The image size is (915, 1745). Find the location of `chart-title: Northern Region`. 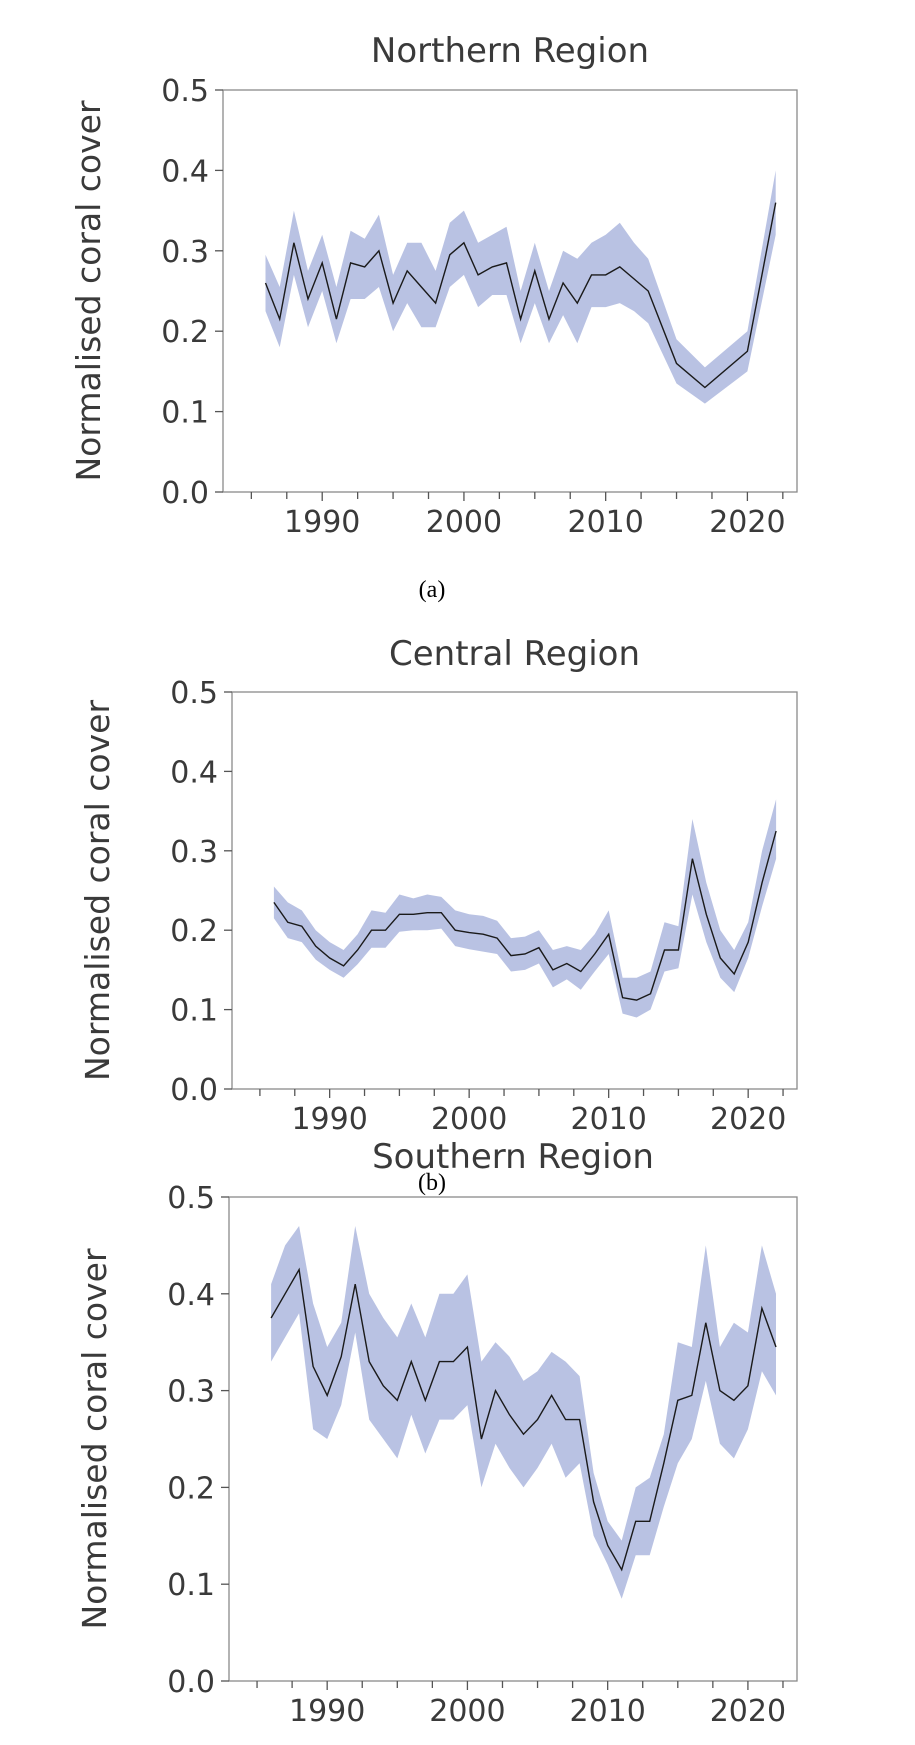

chart-title: Northern Region is located at coordinates (510, 51).